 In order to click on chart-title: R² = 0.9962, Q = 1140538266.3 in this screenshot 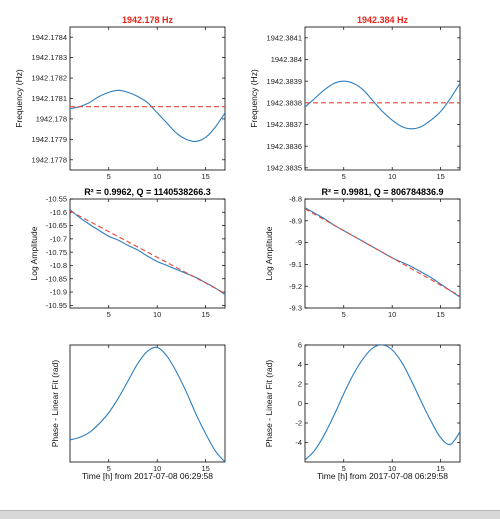, I will do `click(147, 192)`.